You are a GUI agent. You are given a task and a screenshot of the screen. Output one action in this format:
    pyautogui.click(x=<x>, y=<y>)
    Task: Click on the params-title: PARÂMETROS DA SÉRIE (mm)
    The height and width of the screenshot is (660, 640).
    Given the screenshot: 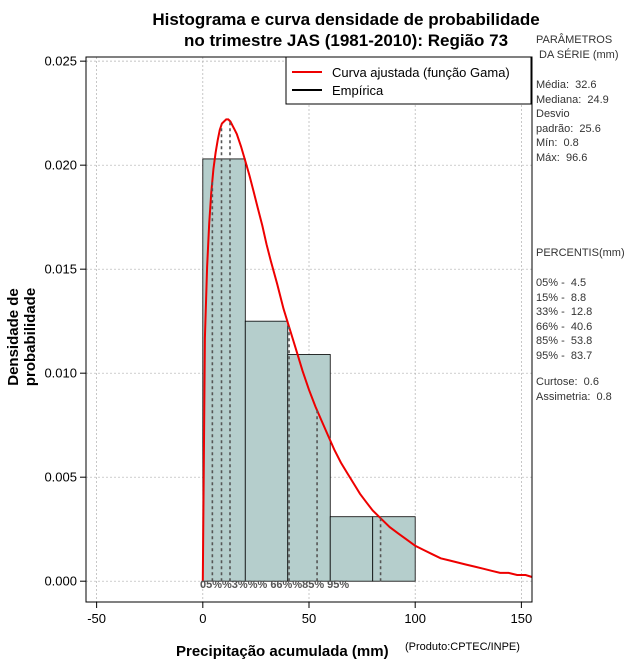 What is the action you would take?
    pyautogui.click(x=577, y=47)
    